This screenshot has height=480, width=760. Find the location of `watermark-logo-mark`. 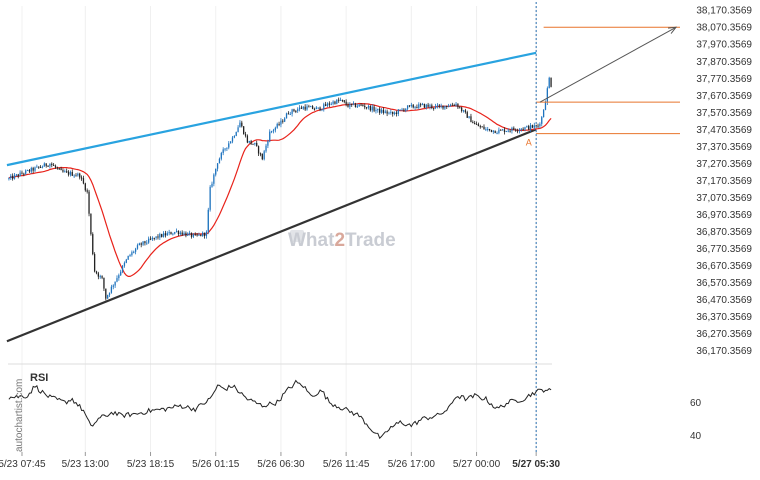

watermark-logo-mark is located at coordinates (297, 236).